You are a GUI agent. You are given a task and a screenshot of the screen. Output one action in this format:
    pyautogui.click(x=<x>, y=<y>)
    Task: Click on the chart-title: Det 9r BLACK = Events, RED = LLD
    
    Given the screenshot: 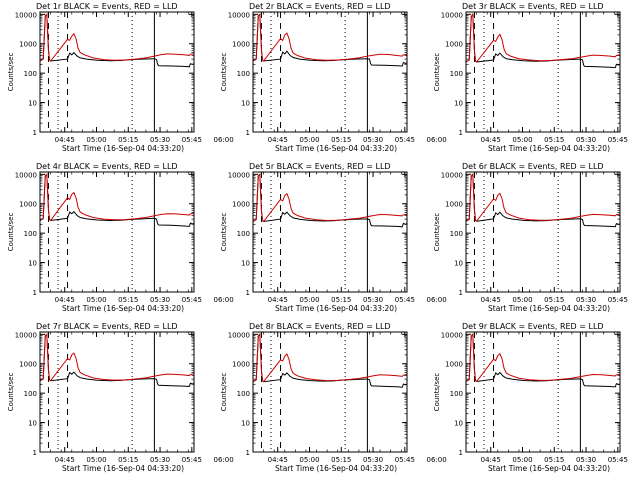 What is the action you would take?
    pyautogui.click(x=533, y=326)
    